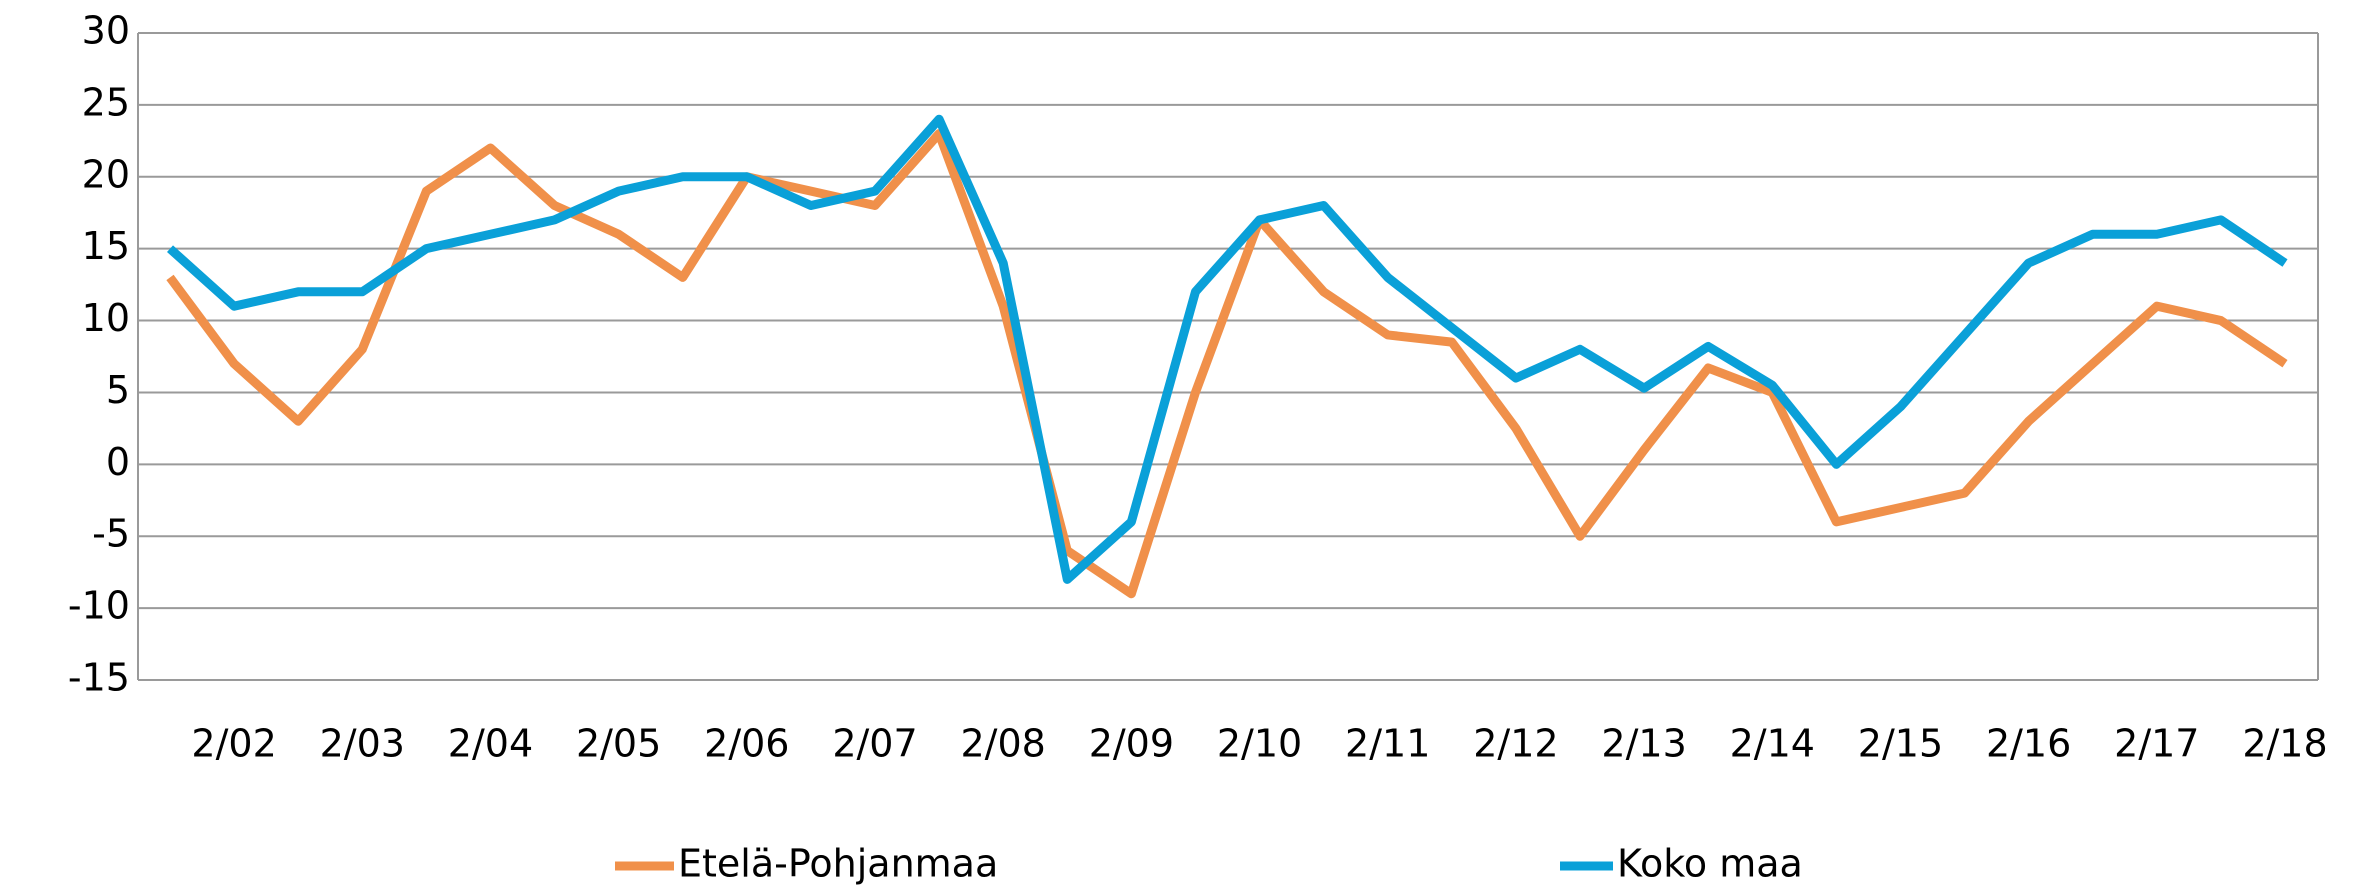 Image resolution: width=2354 pixels, height=894 pixels. What do you see at coordinates (838, 864) in the screenshot?
I see `legend-label: Etelä-Pohjanmaa` at bounding box center [838, 864].